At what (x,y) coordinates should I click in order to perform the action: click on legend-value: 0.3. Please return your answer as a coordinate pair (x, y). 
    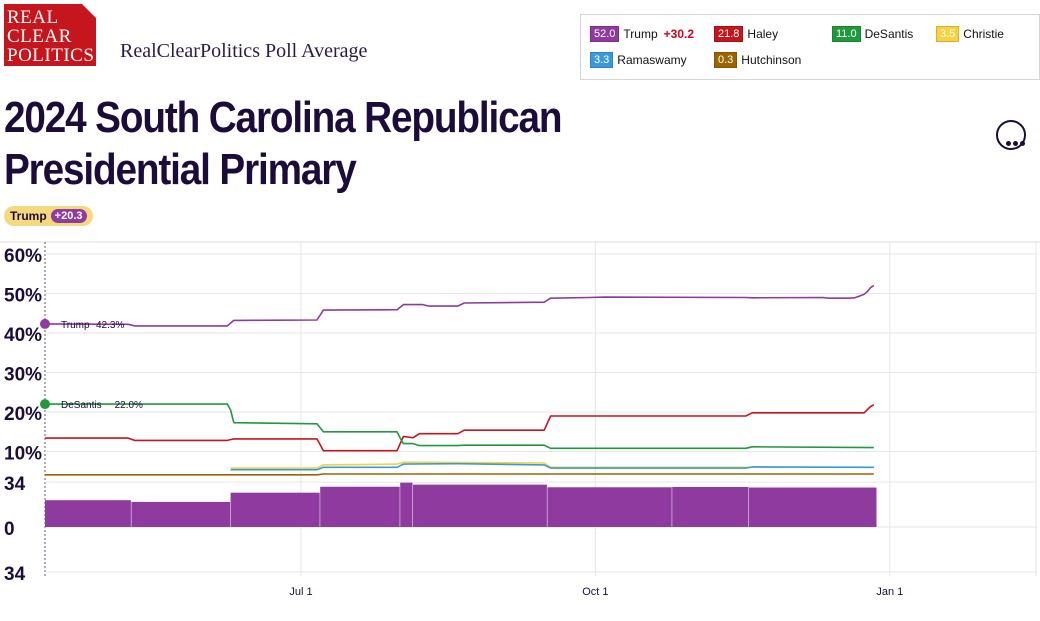
    Looking at the image, I should click on (726, 60).